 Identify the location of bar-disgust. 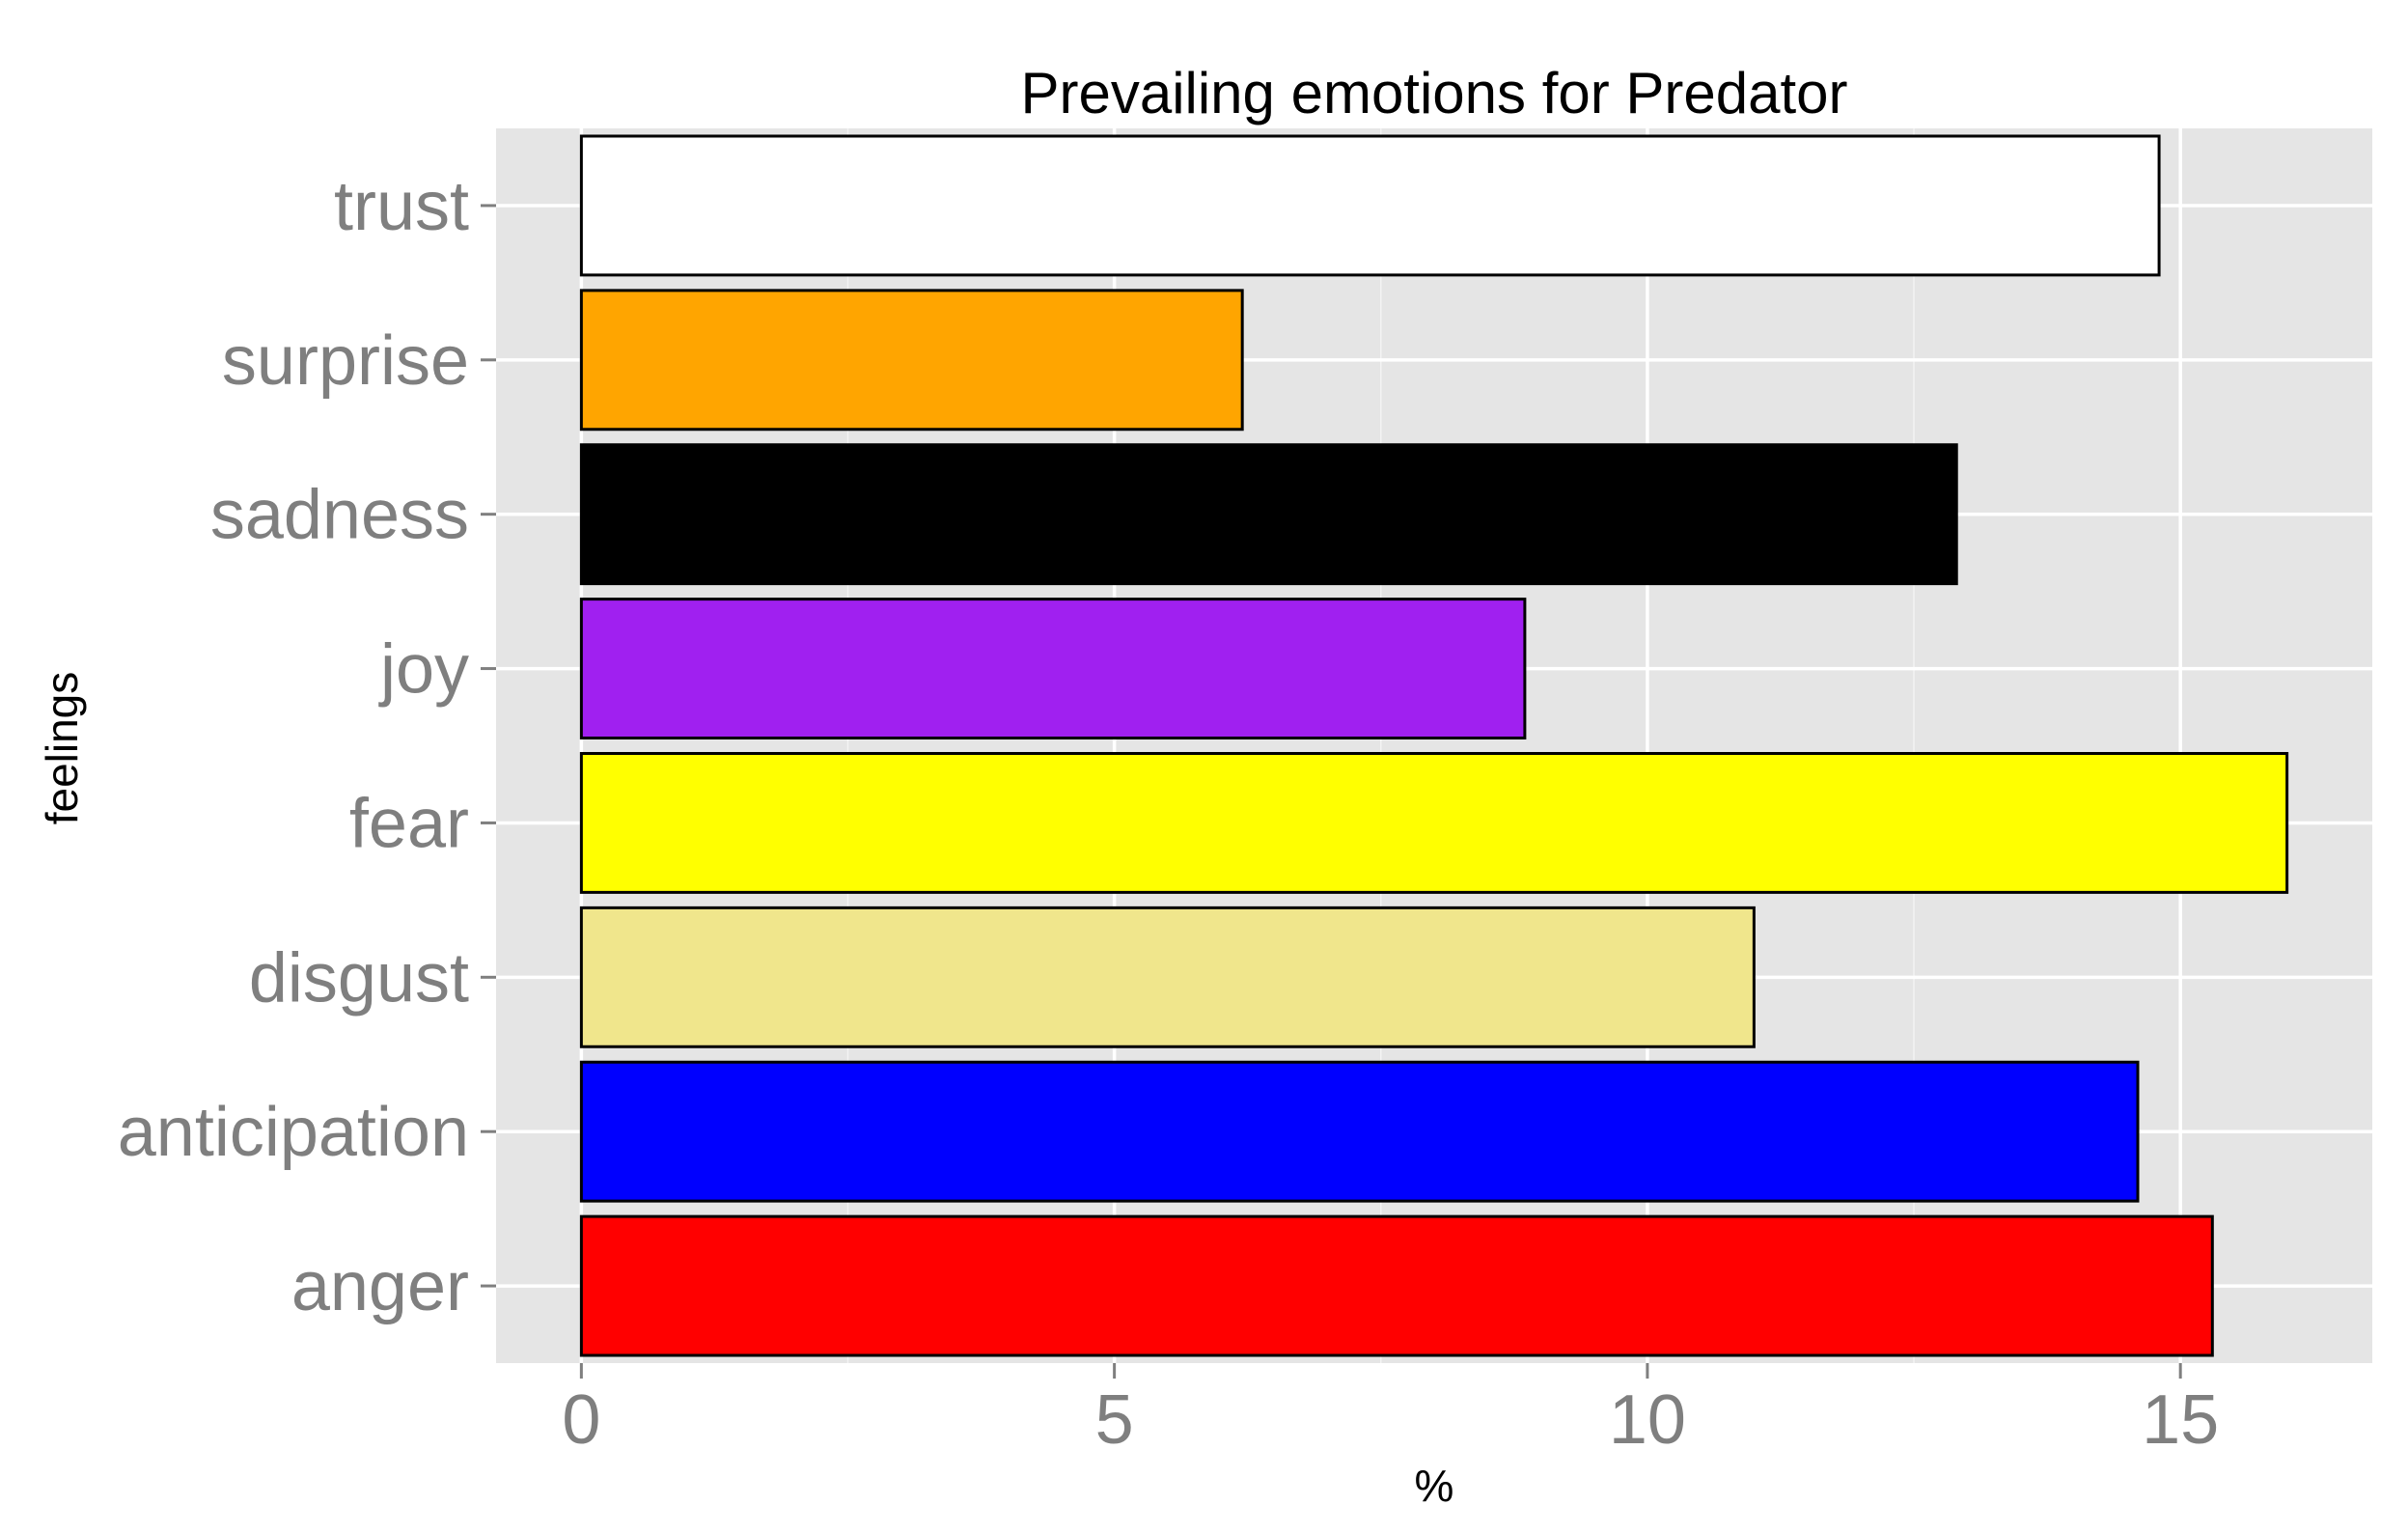
(1167, 977).